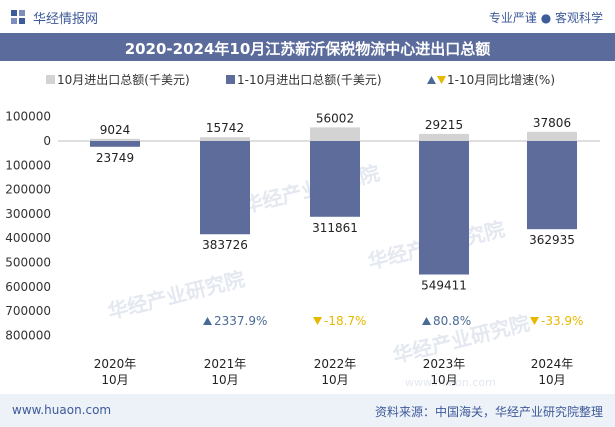 The height and width of the screenshot is (427, 615). I want to click on y-tick-label: 300000, so click(28, 214).